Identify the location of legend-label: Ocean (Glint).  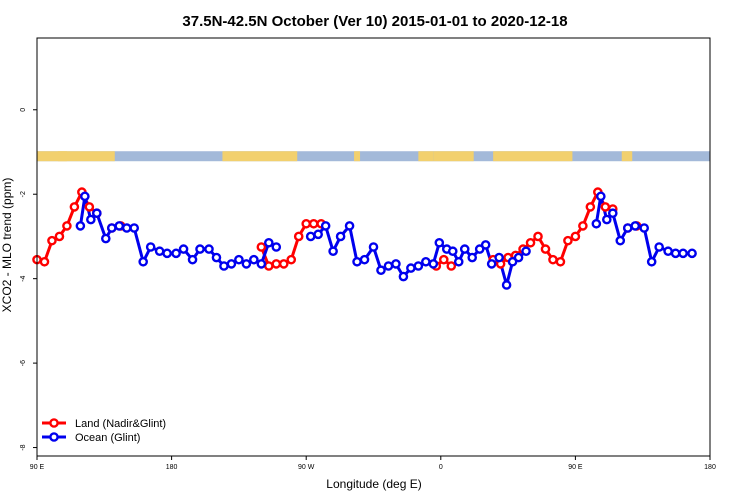
(107, 438).